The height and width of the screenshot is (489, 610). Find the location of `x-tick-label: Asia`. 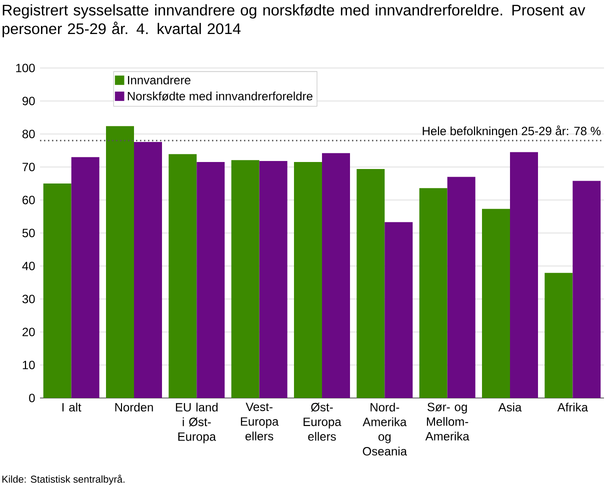

x-tick-label: Asia is located at coordinates (510, 407).